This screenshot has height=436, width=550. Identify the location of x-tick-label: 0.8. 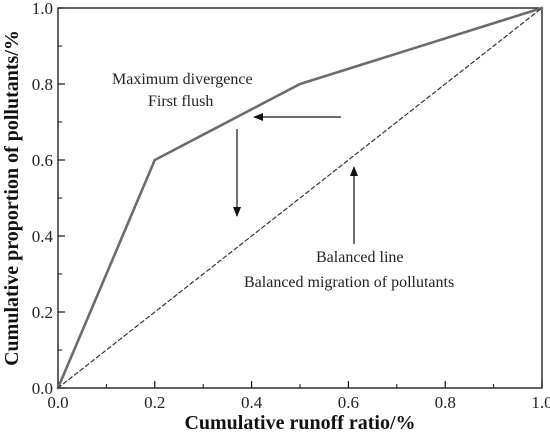
(445, 402).